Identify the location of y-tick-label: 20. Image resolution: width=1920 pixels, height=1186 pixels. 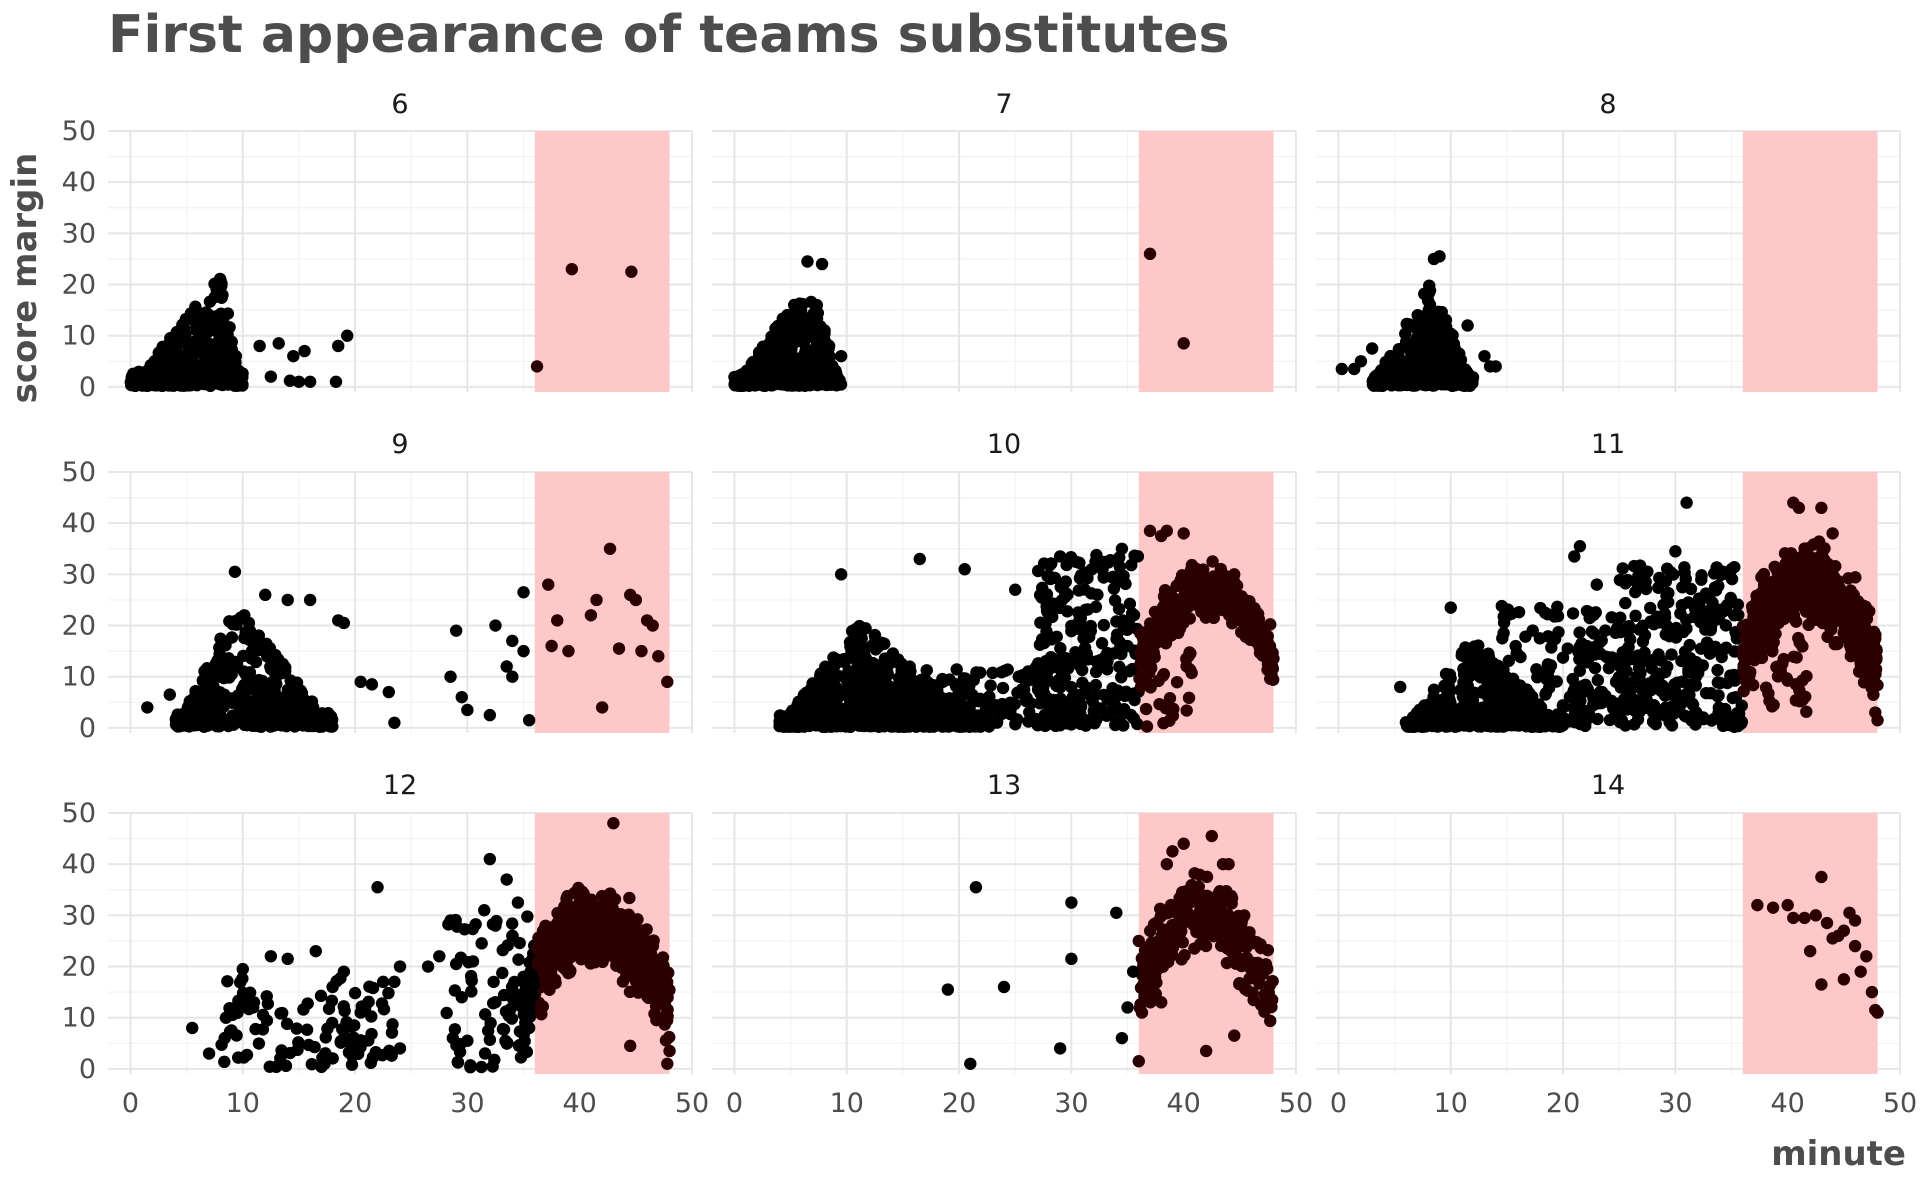
(79, 626).